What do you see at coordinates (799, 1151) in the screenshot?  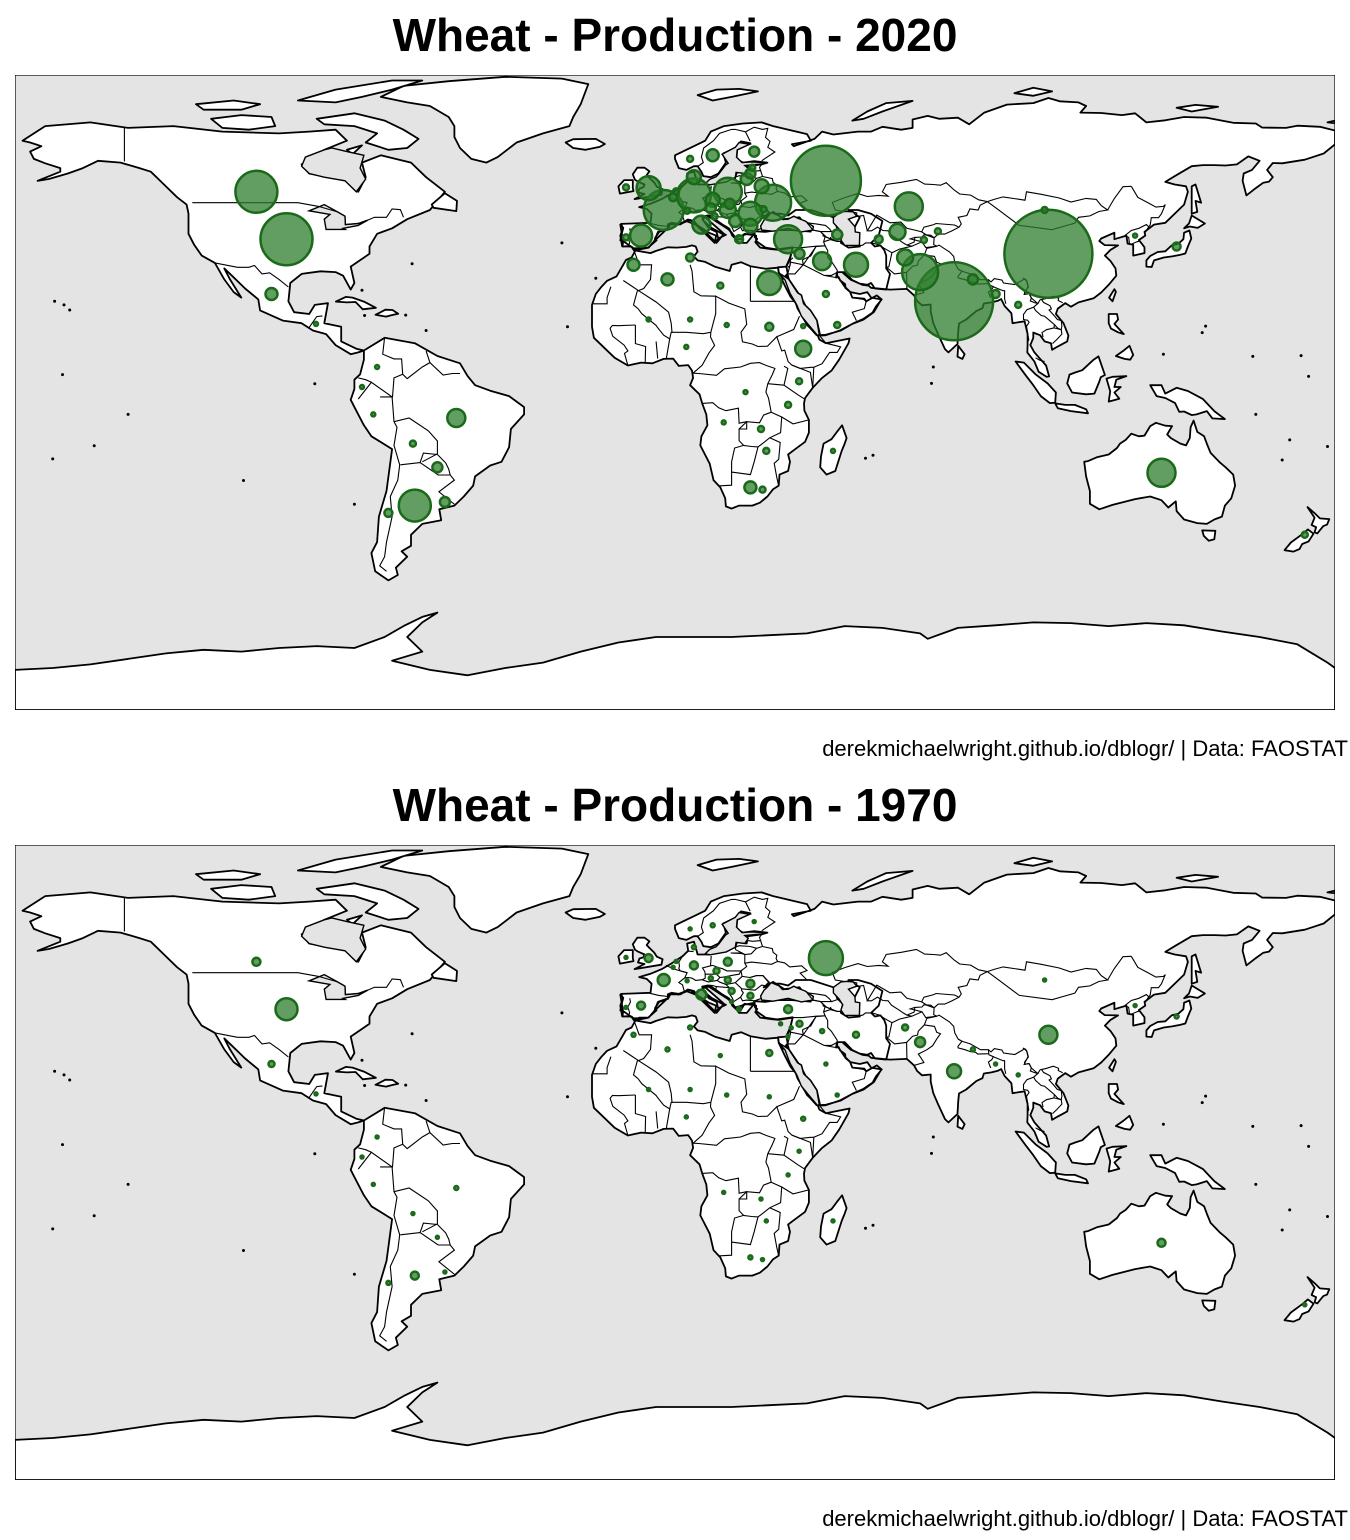 I see `bubble-kenya` at bounding box center [799, 1151].